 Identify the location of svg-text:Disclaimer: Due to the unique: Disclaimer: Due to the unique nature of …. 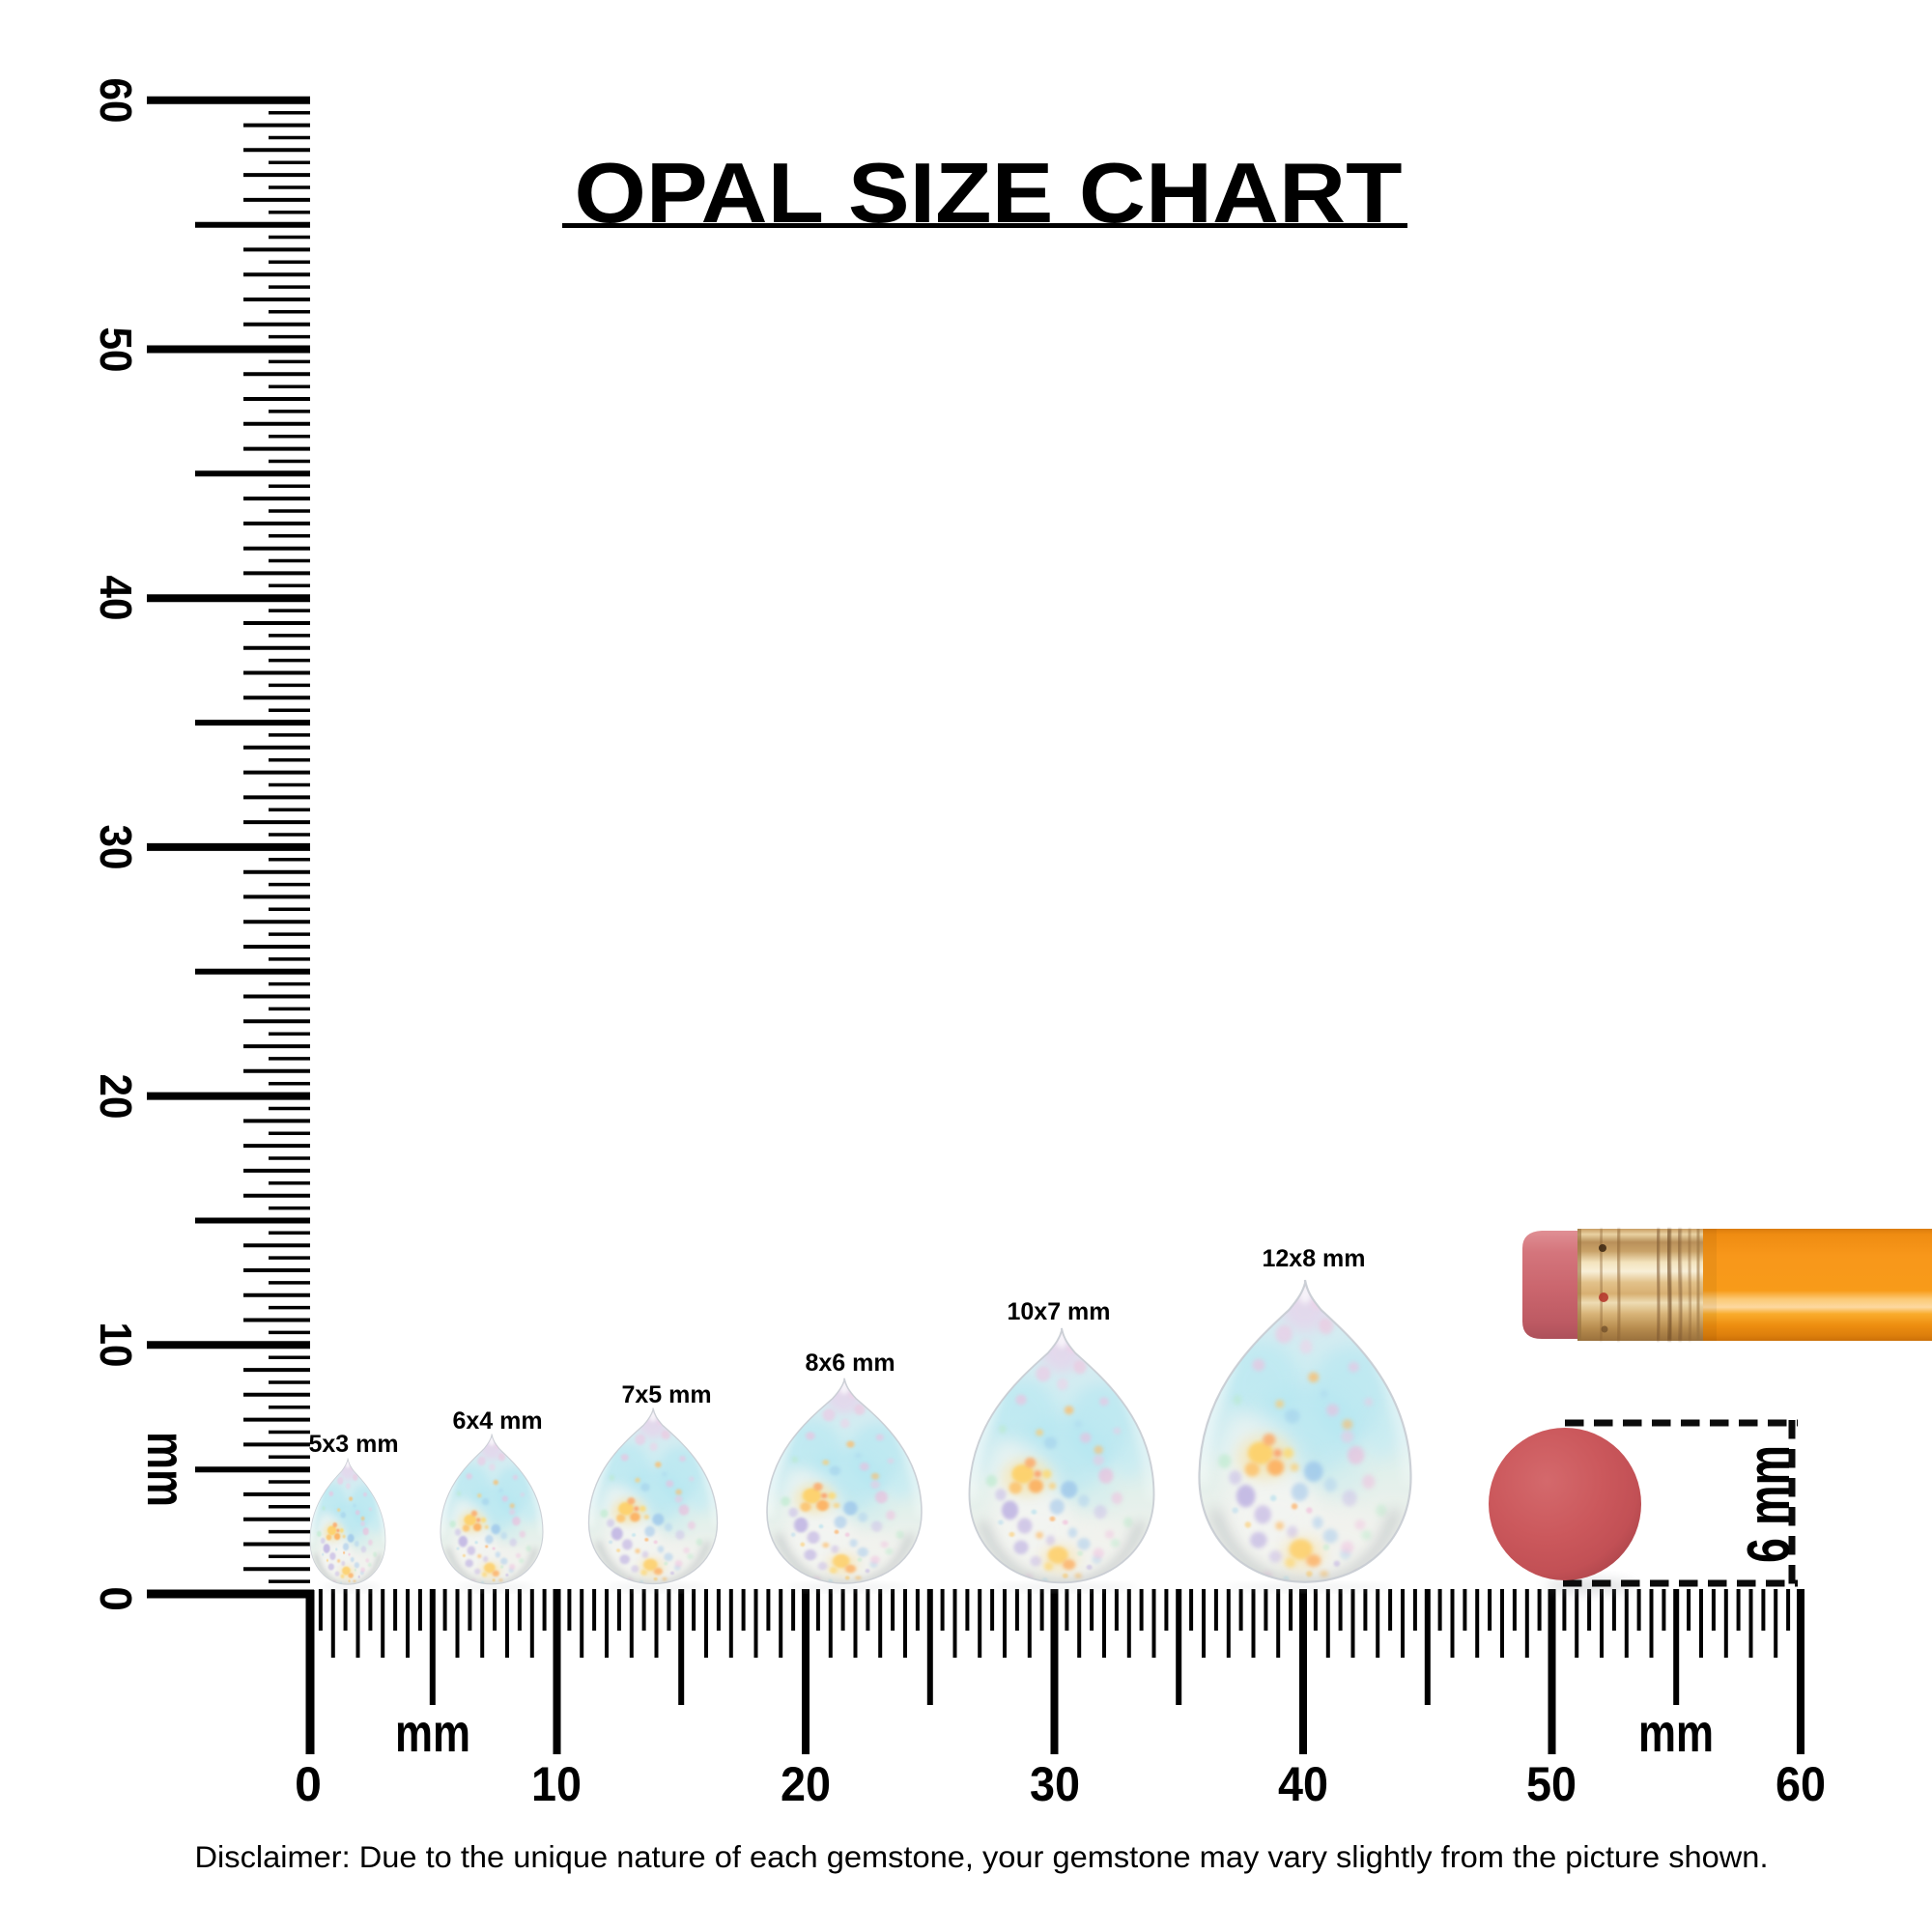
(982, 1856).